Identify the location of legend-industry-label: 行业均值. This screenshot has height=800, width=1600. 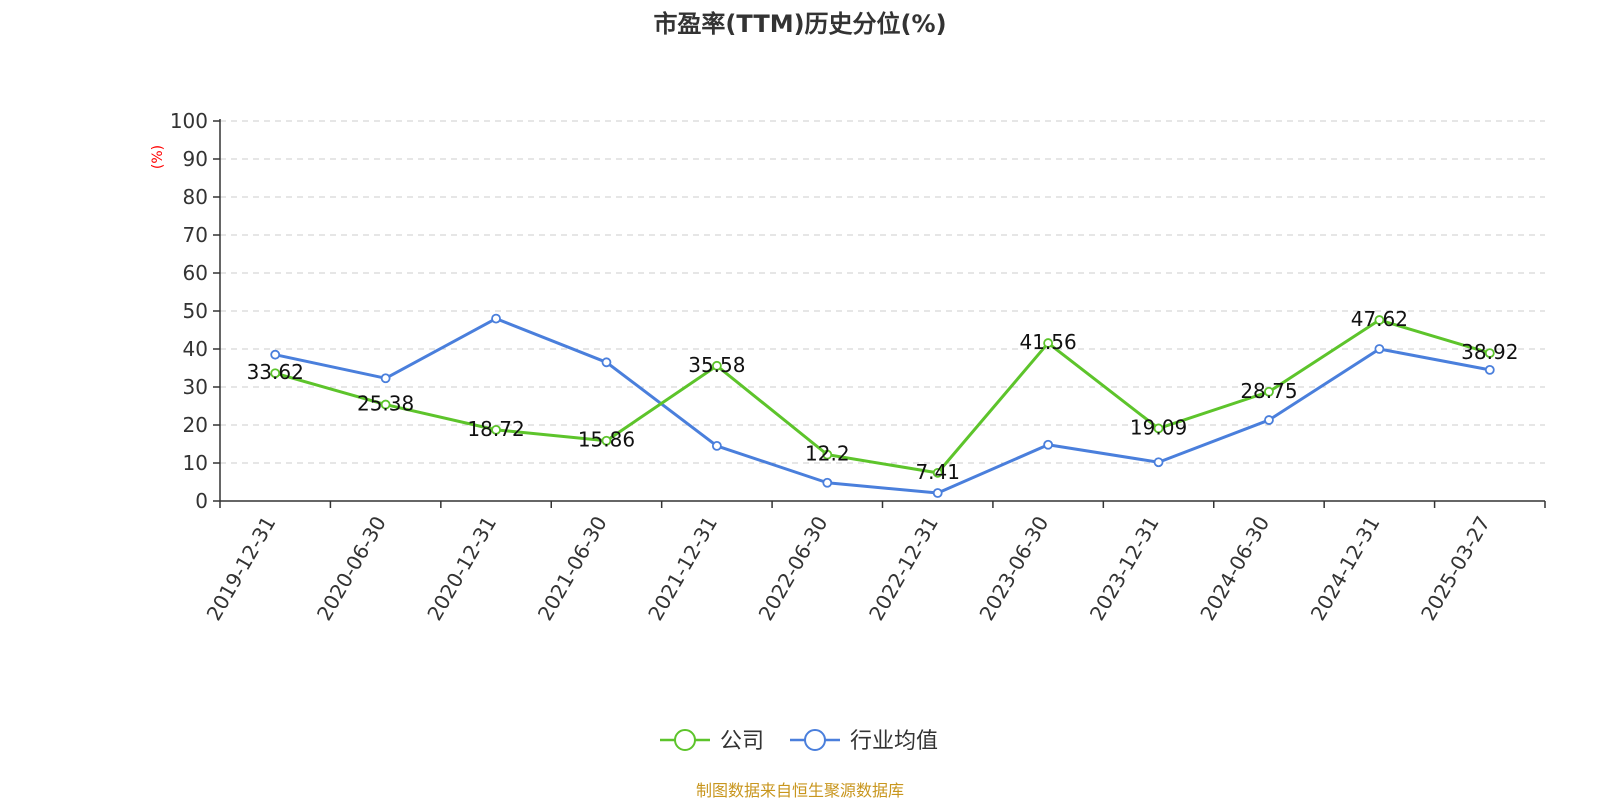
(894, 741).